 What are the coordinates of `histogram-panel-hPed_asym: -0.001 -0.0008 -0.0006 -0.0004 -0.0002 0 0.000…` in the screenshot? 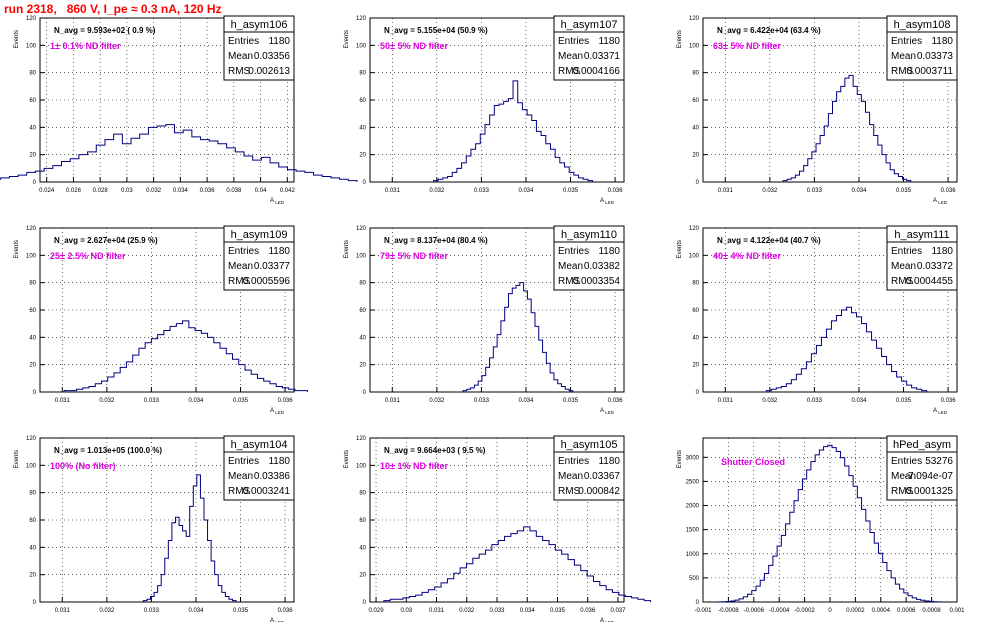 It's located at (821, 524).